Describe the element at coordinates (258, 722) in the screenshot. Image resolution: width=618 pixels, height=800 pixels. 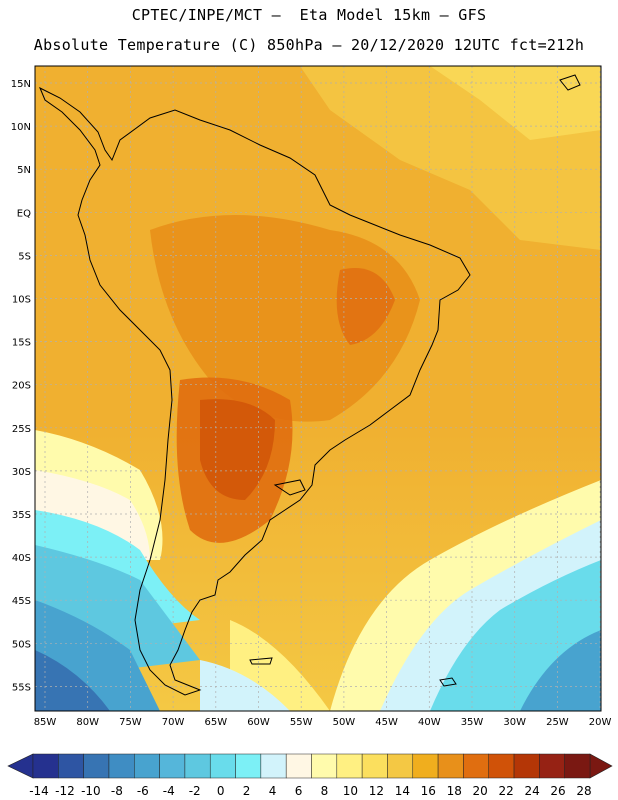
I see `lon-tick-label: 60W` at that location.